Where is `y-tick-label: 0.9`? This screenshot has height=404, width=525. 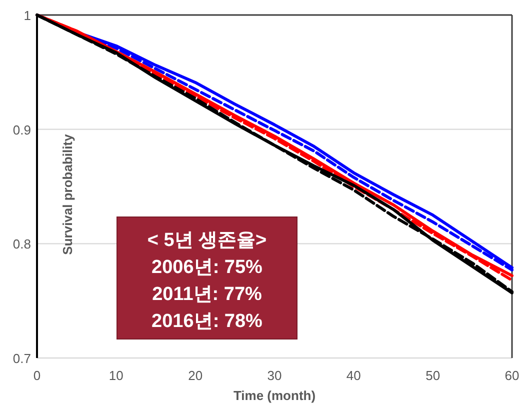 y-tick-label: 0.9 is located at coordinates (21, 130).